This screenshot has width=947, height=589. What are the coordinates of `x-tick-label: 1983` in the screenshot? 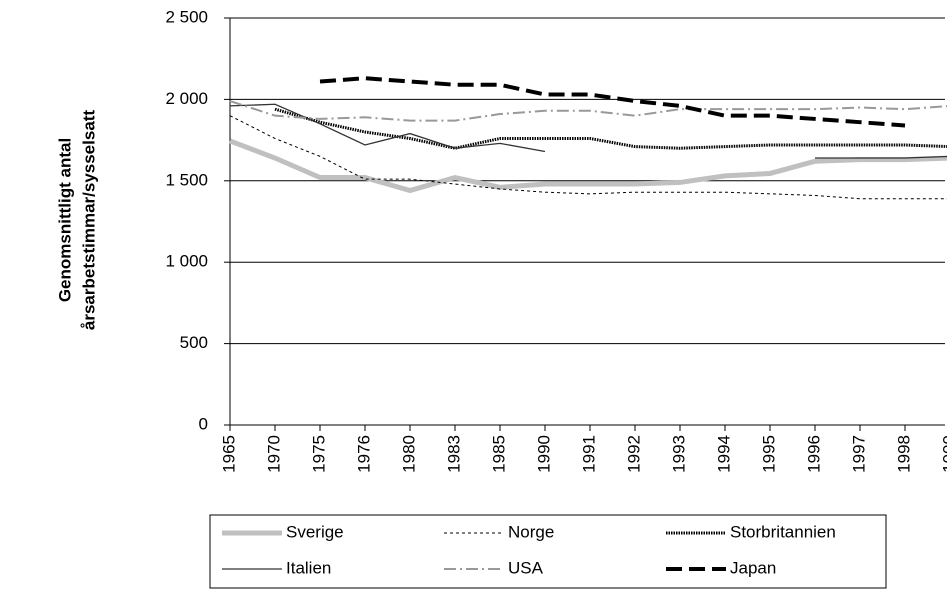 It's located at (453, 454).